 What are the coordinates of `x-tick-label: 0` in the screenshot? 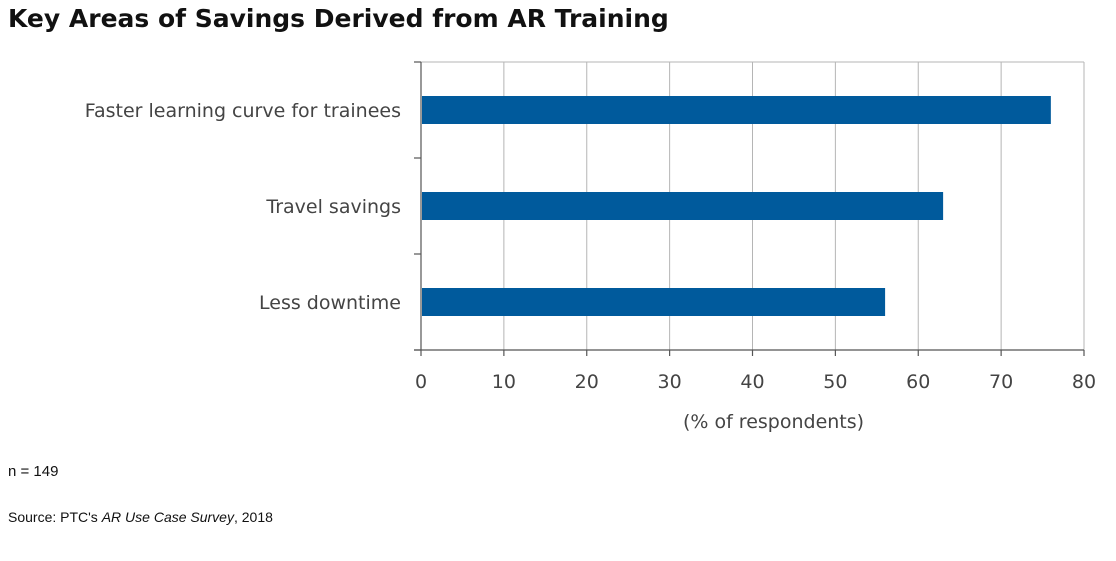 It's located at (421, 382).